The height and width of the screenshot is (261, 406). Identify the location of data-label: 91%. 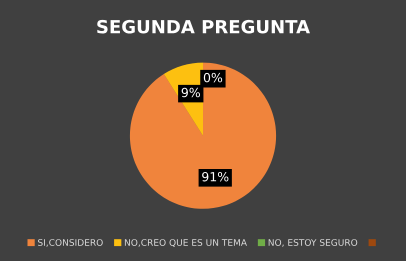
(215, 177).